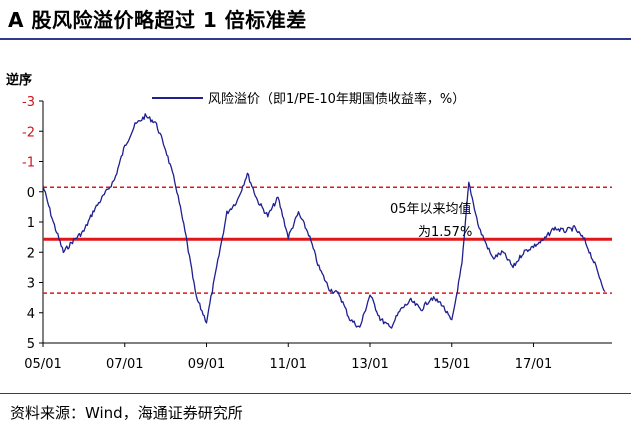  What do you see at coordinates (445, 232) in the screenshot?
I see `annotation-line-2: 为1.57%` at bounding box center [445, 232].